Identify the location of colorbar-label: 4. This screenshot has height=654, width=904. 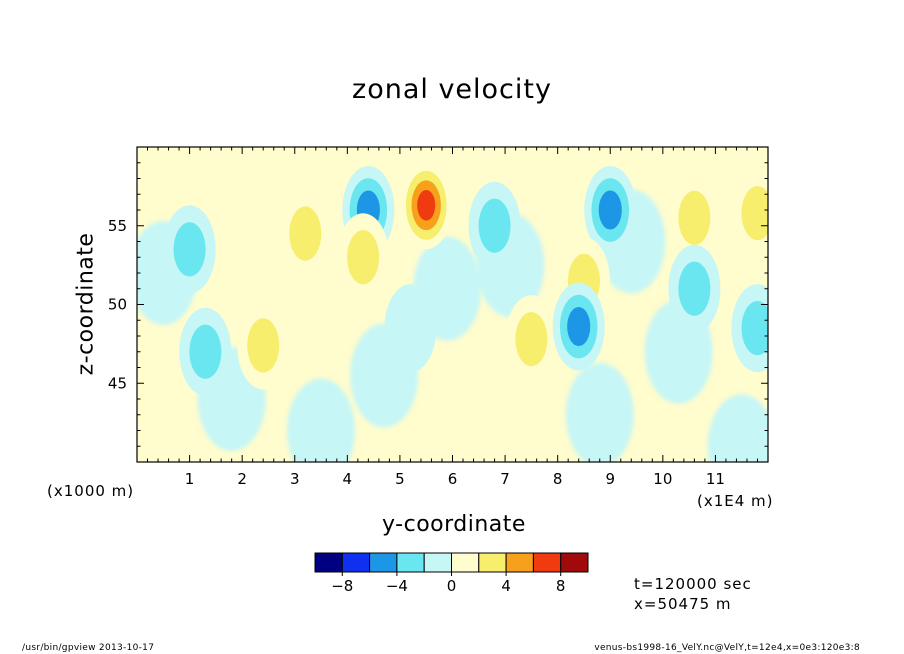
(506, 586).